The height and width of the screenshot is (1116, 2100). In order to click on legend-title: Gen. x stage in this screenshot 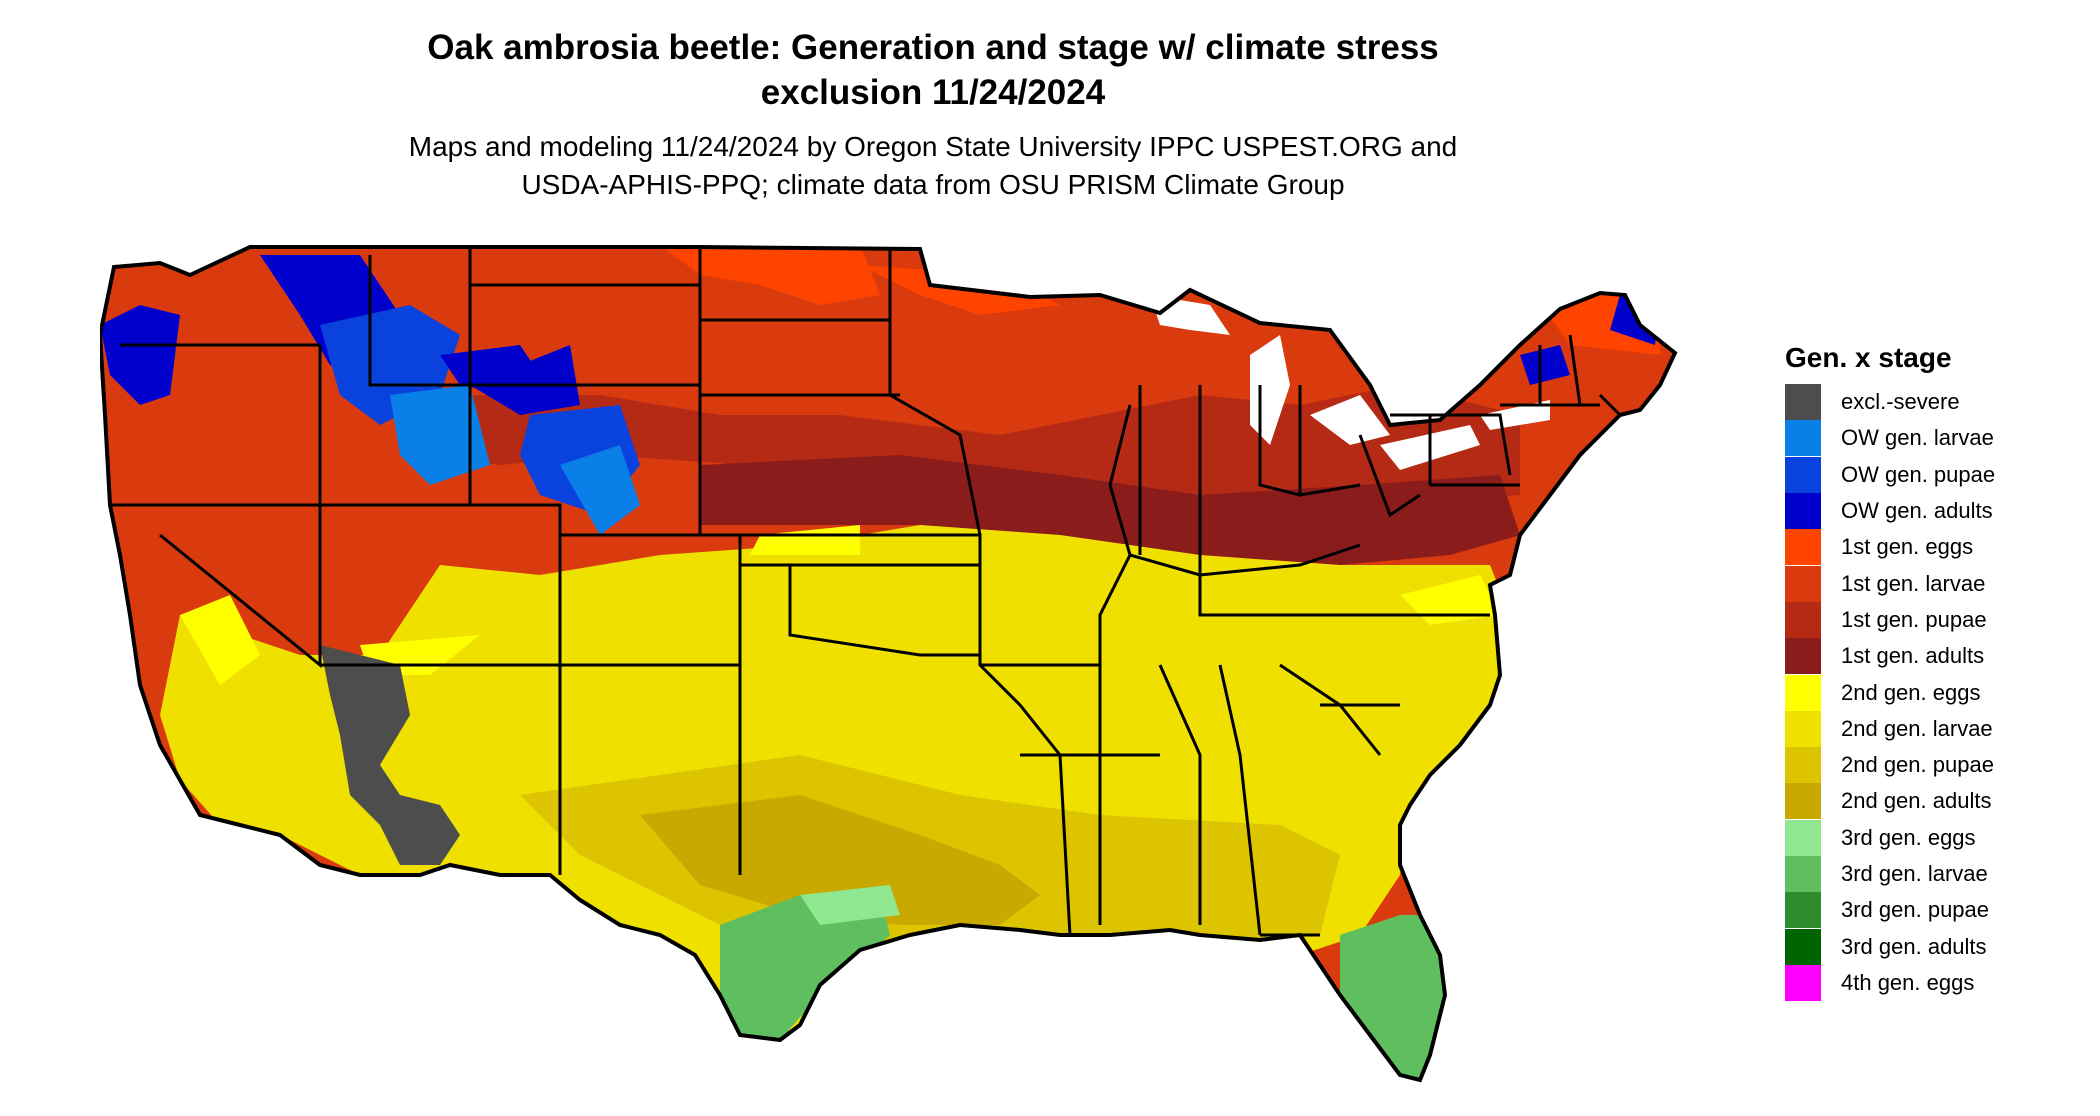, I will do `click(1868, 357)`.